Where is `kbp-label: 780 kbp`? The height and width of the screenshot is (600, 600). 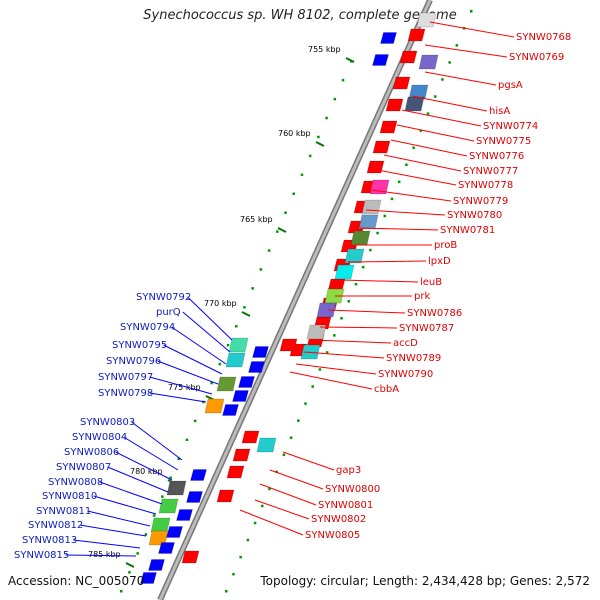 kbp-label: 780 kbp is located at coordinates (146, 471).